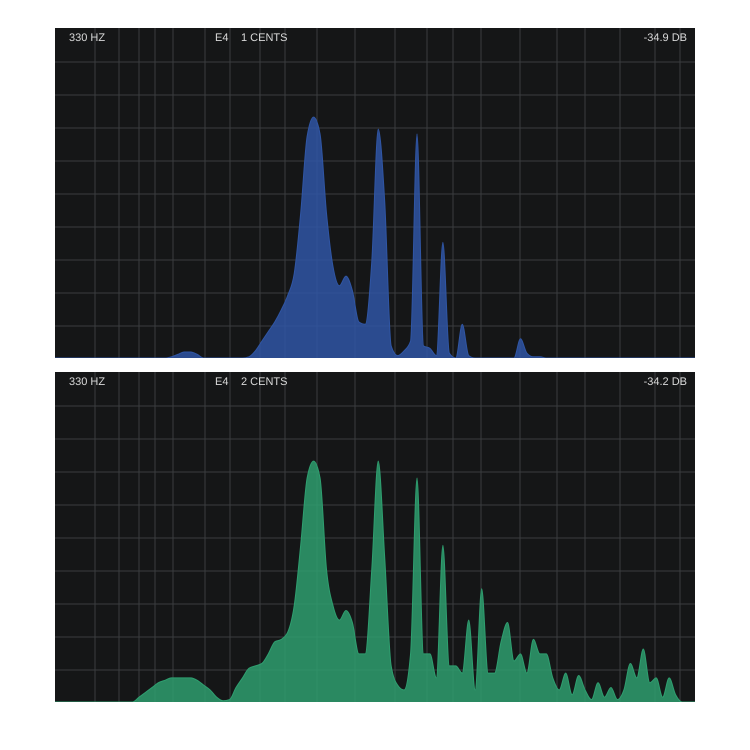  What do you see at coordinates (665, 382) in the screenshot?
I see `text: -34.2 DB` at bounding box center [665, 382].